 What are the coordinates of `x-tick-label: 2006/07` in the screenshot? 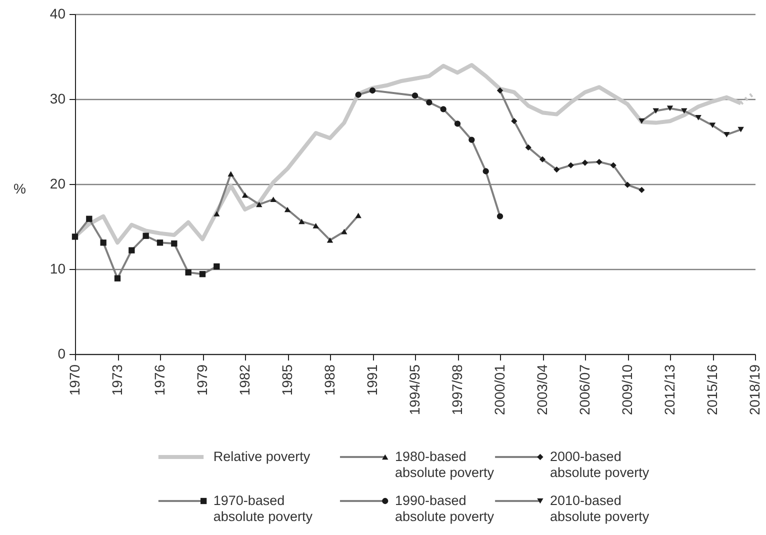 It's located at (584, 390).